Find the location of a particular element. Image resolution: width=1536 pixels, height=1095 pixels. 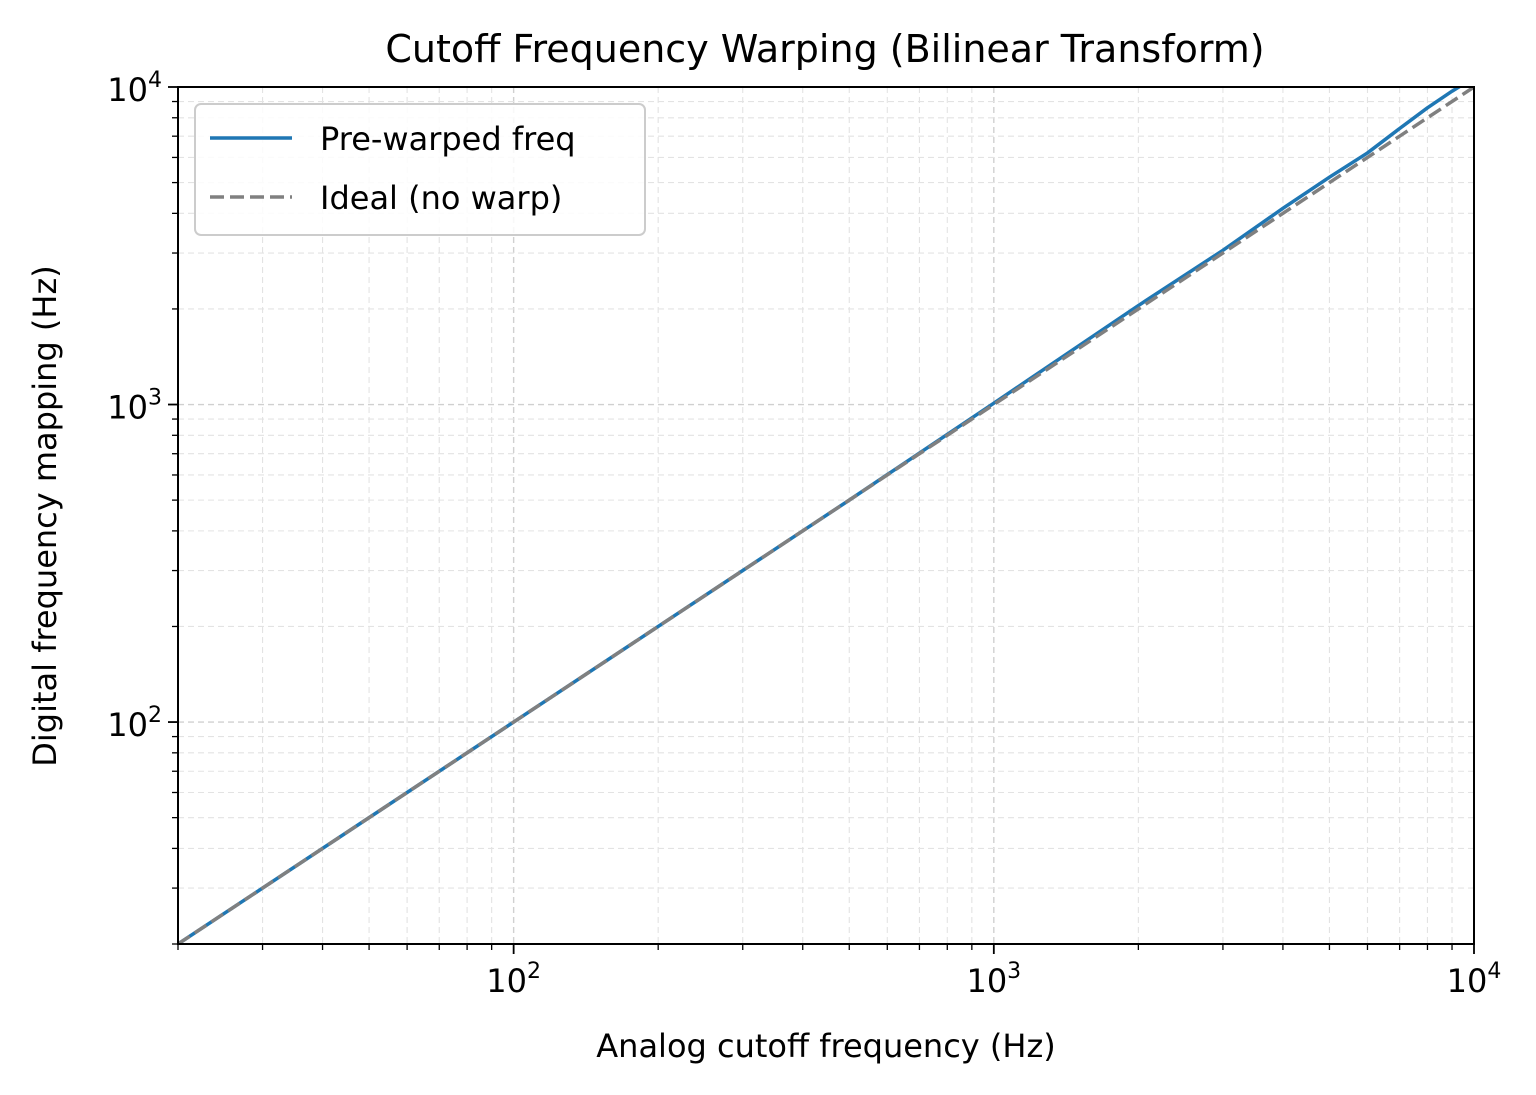

y-tick-label: 104 is located at coordinates (134, 88).